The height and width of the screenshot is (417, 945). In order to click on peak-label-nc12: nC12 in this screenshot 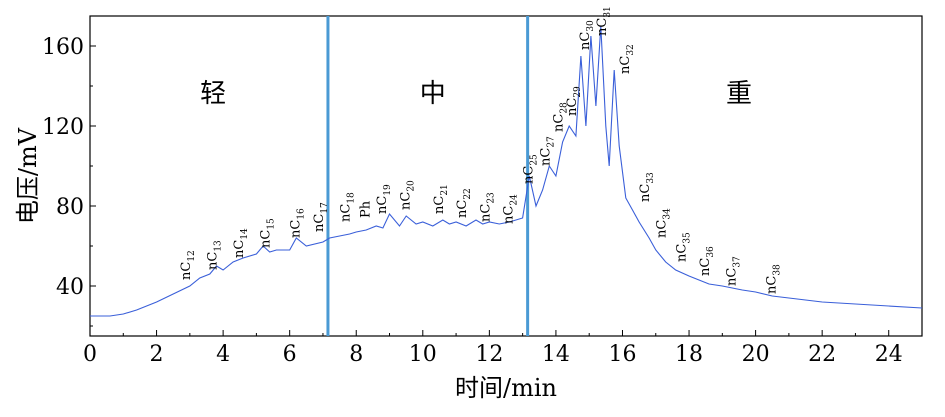, I will do `click(188, 265)`.